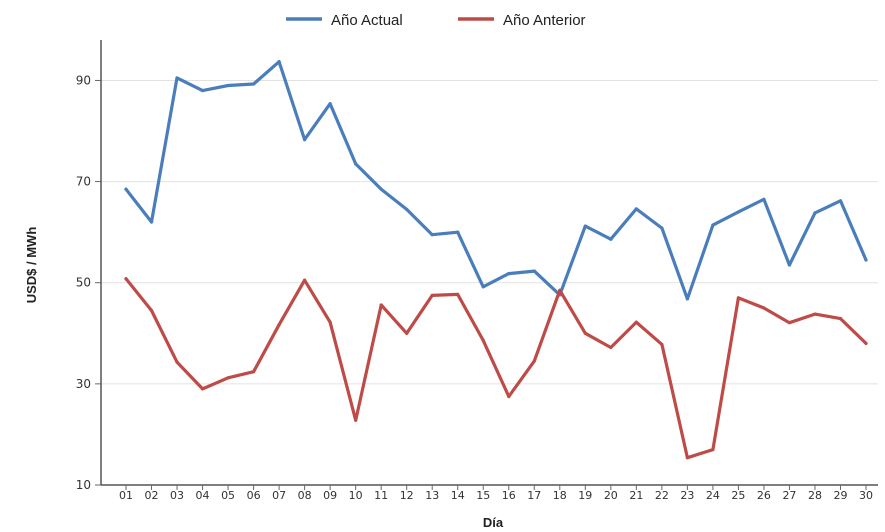 The width and height of the screenshot is (885, 532). Describe the element at coordinates (31, 265) in the screenshot. I see `y-axis-title: USD$ / MWh` at that location.